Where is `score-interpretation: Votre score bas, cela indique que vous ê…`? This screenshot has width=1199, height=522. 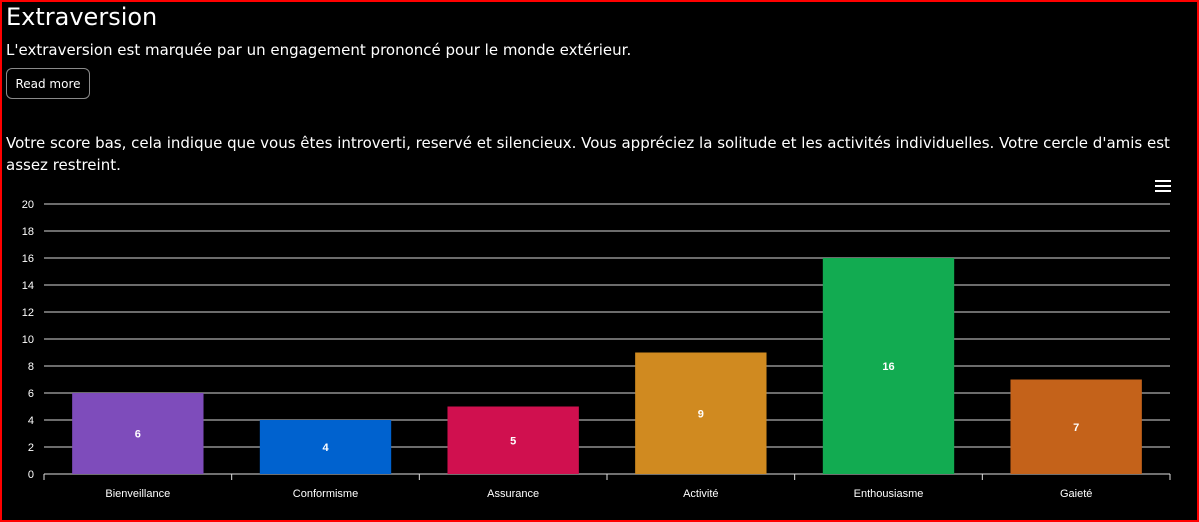 score-interpretation: Votre score bas, cela indique que vous ê… is located at coordinates (588, 154).